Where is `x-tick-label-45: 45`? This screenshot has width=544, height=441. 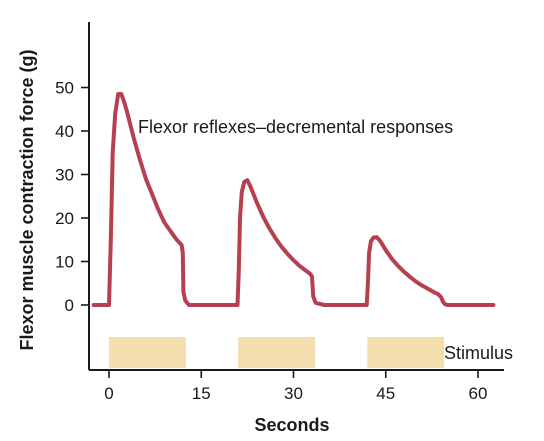 x-tick-label-45: 45 is located at coordinates (385, 393).